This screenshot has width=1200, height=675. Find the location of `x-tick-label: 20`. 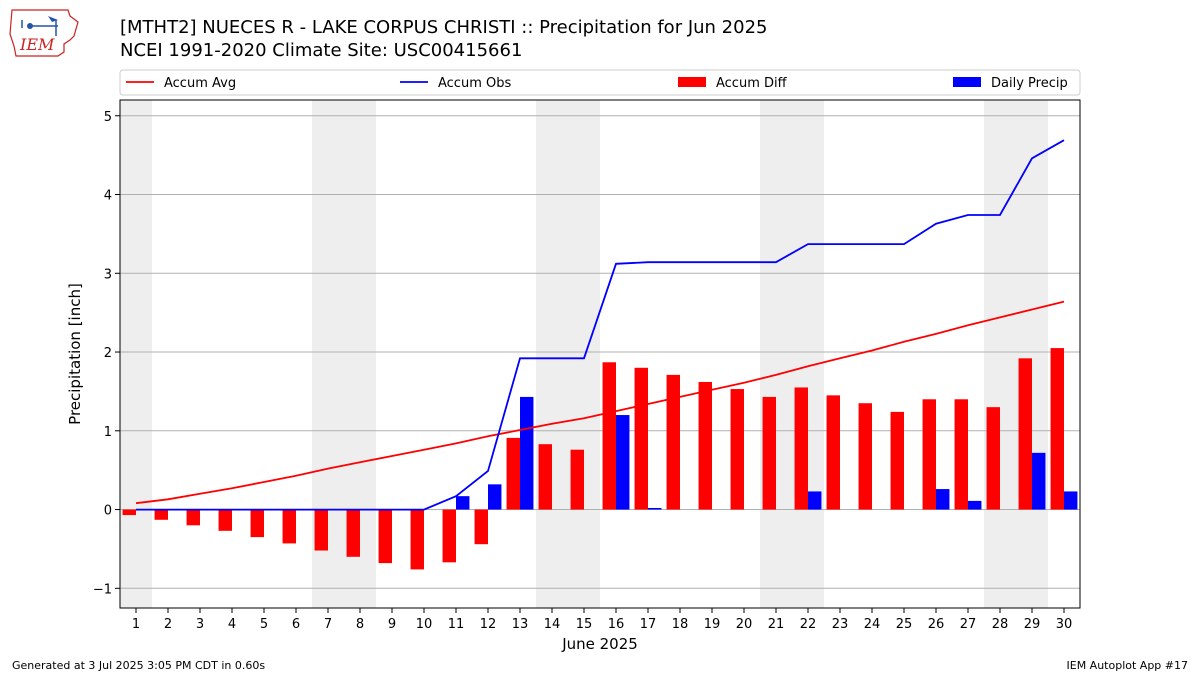

x-tick-label: 20 is located at coordinates (744, 624).